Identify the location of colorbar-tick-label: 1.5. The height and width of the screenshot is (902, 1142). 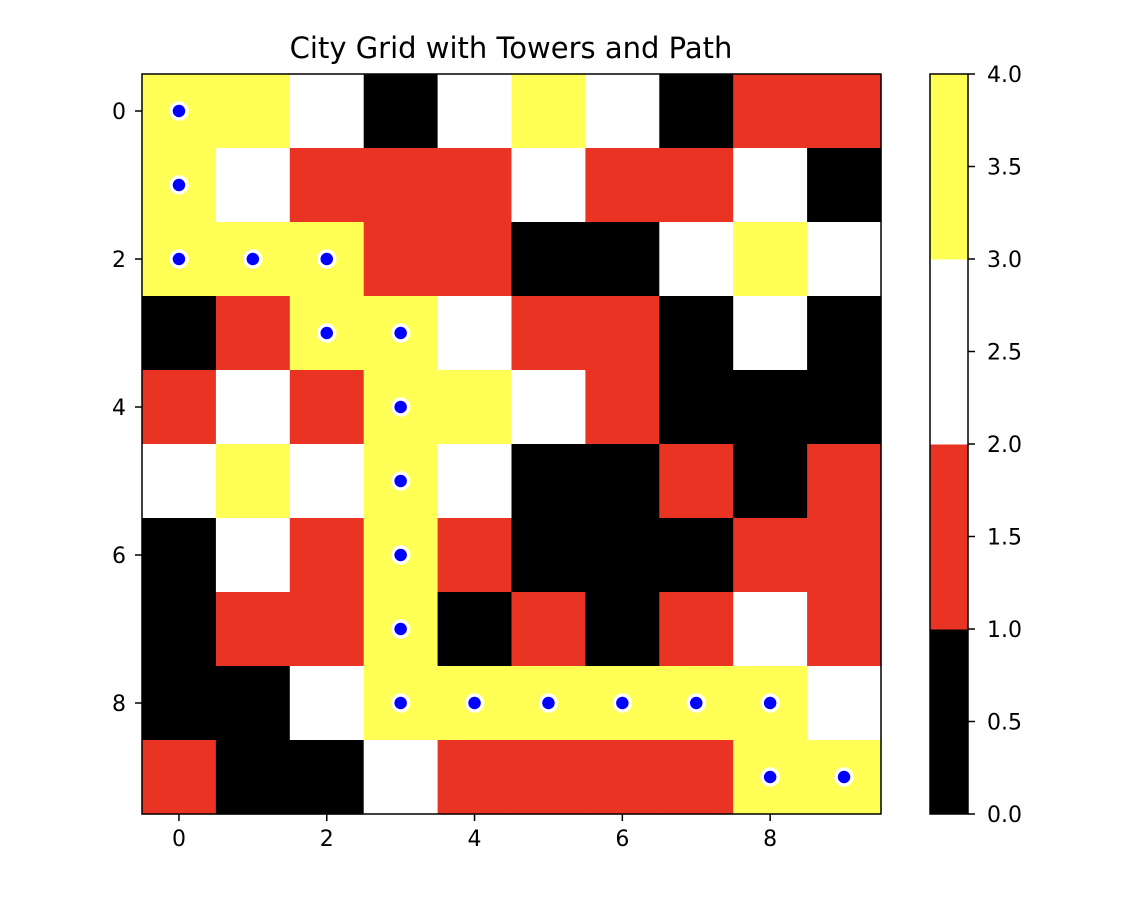
(1004, 538).